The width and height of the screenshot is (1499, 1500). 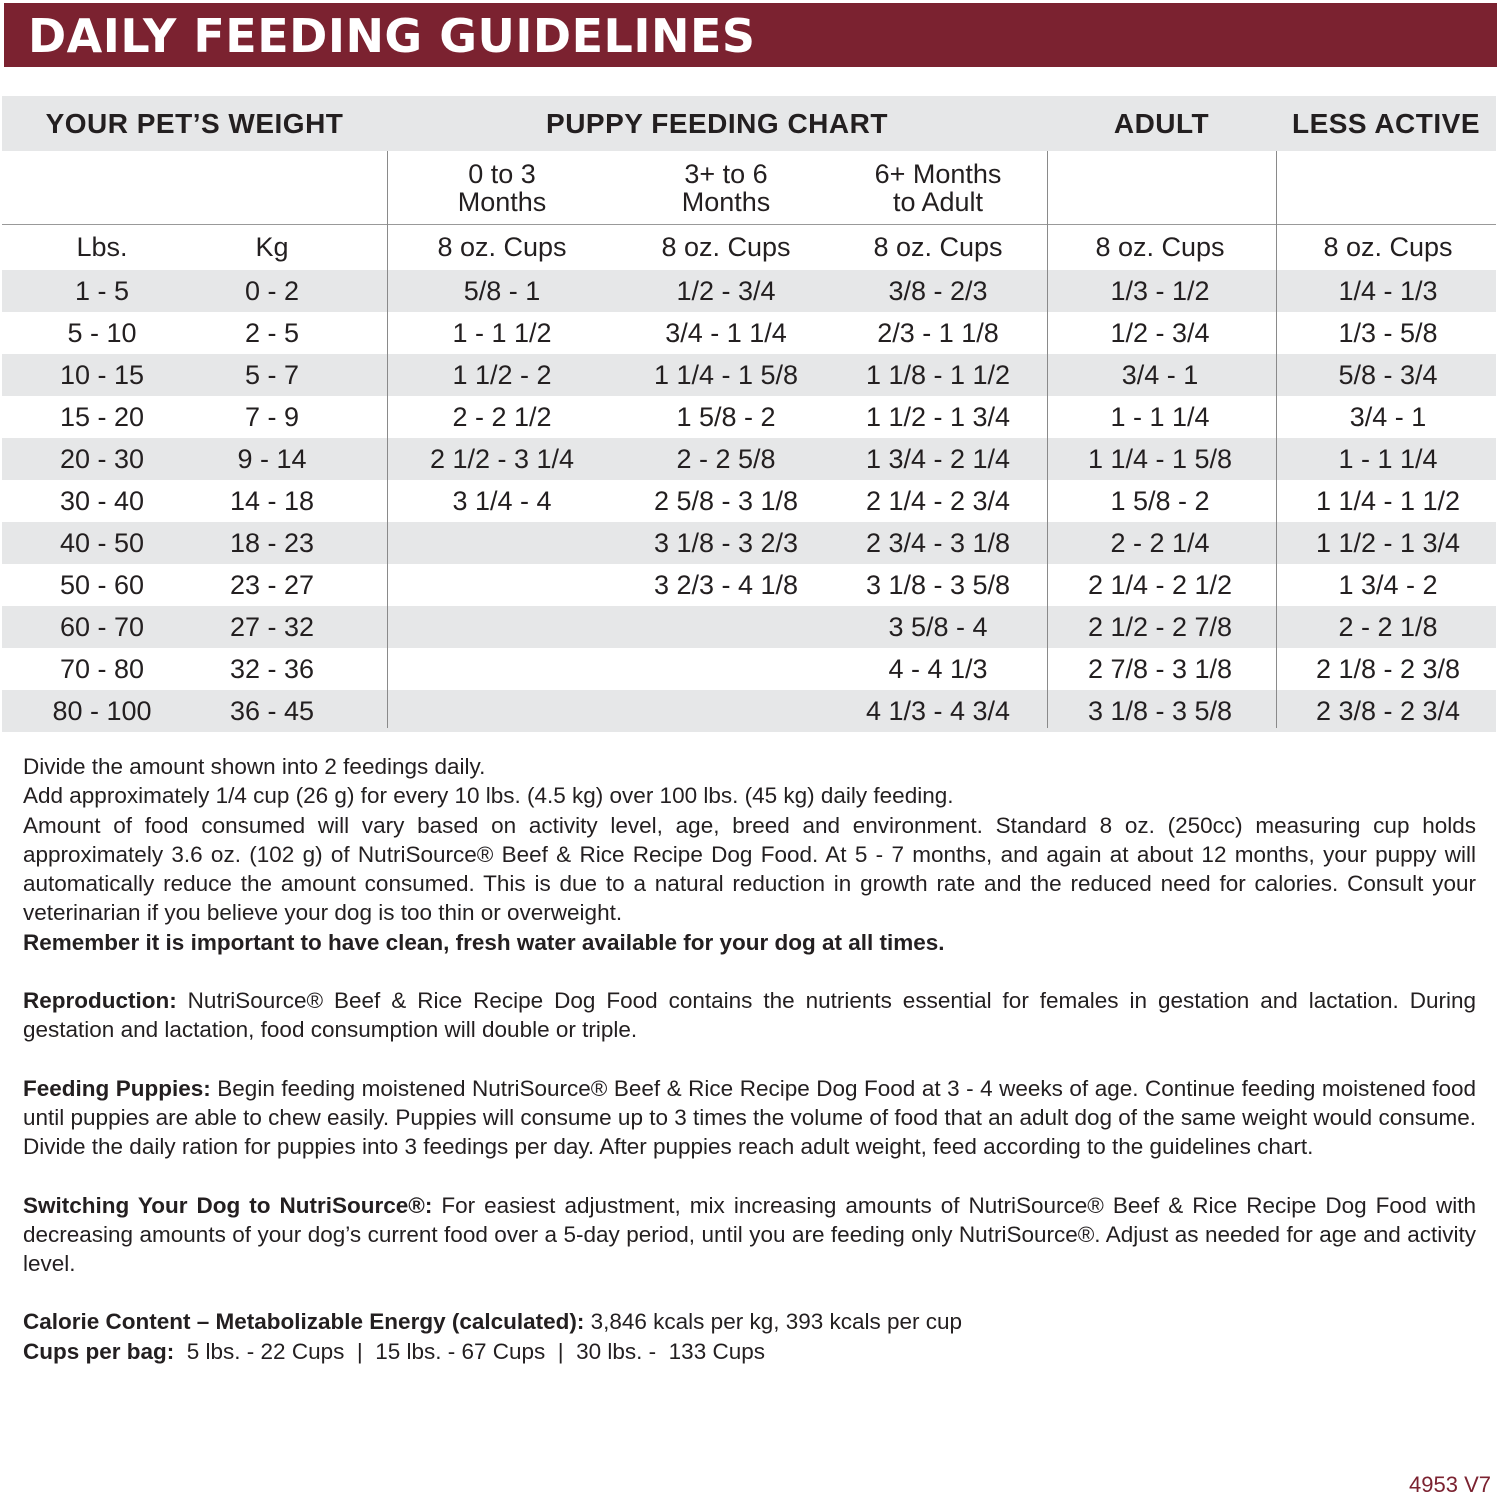 I want to click on table-cell: 1 3/4 - 2, so click(x=1388, y=584).